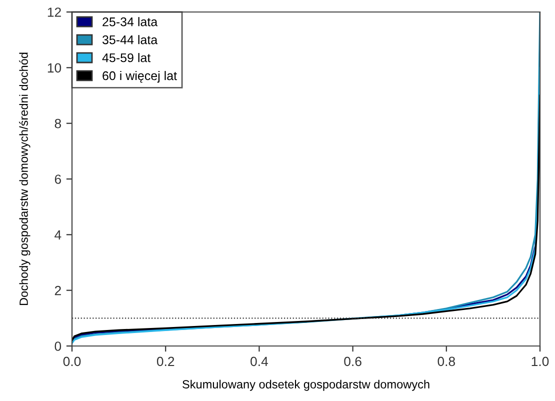  Describe the element at coordinates (306, 385) in the screenshot. I see `x-axis-title: Skumulowany odsetek gospodarstw domowych` at that location.